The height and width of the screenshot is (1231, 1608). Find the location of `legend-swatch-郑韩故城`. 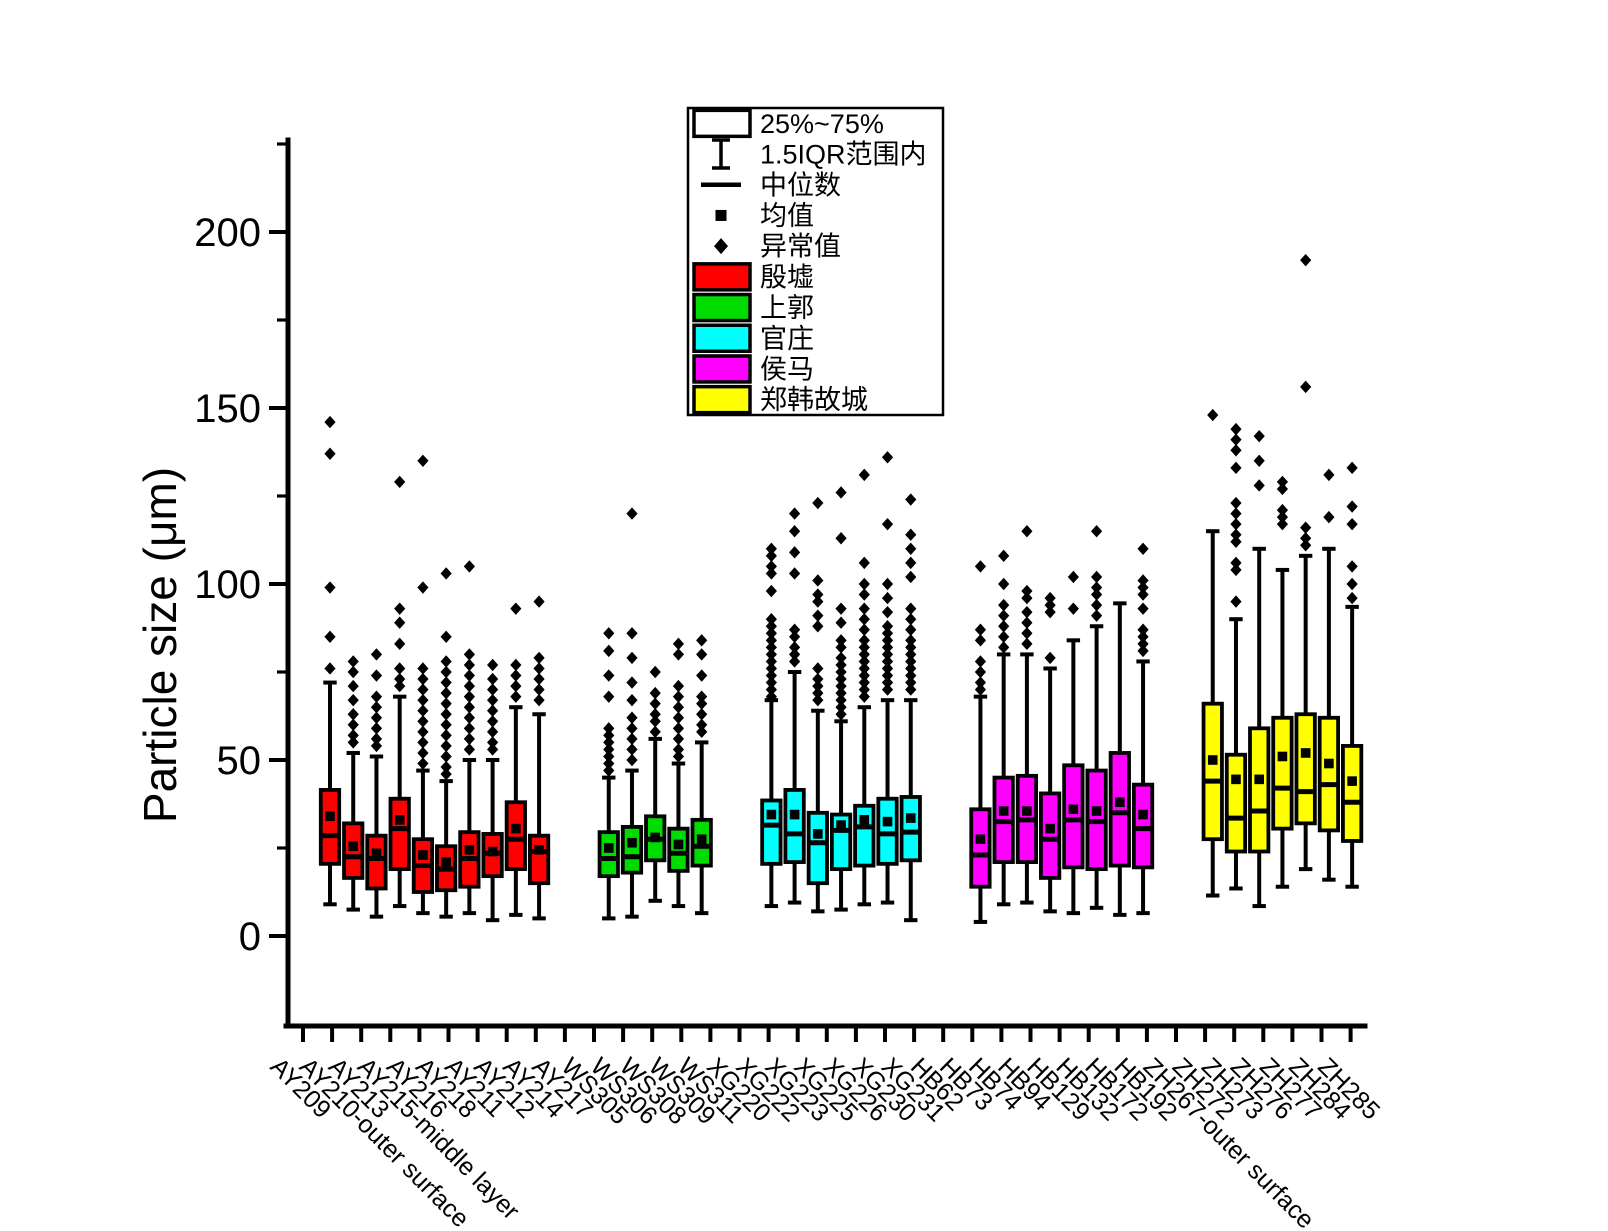

legend-swatch-郑韩故城 is located at coordinates (722, 399).